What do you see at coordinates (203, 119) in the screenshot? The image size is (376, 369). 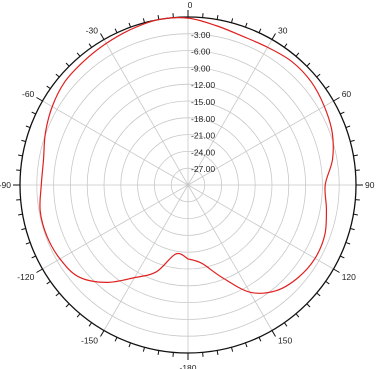 I see `ring-label-5: -18.00` at bounding box center [203, 119].